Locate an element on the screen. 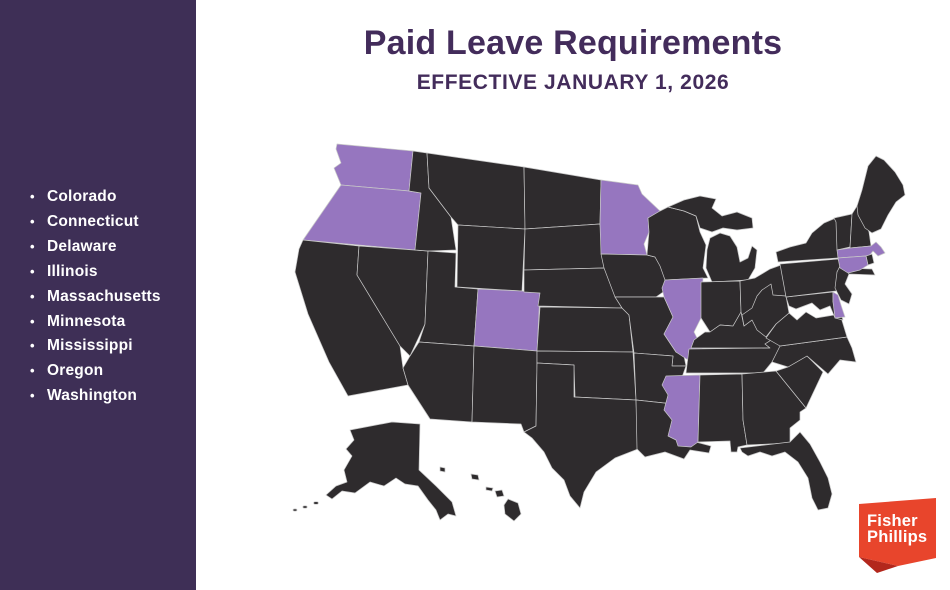 This screenshot has width=950, height=590. sidebar-state-item: • Minnesota is located at coordinates (110, 322).